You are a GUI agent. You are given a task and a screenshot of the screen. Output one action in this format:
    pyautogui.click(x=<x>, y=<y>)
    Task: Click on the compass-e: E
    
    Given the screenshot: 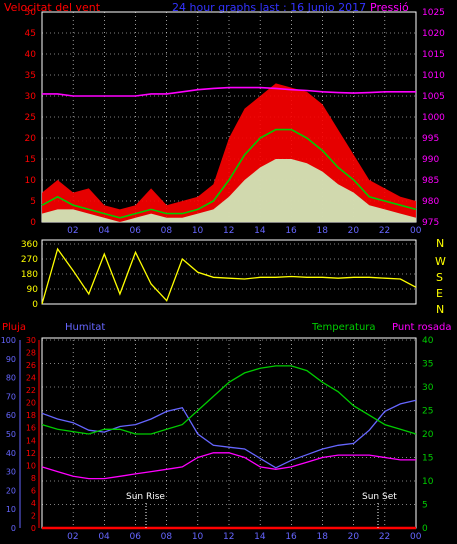 What is the action you would take?
    pyautogui.click(x=439, y=293)
    